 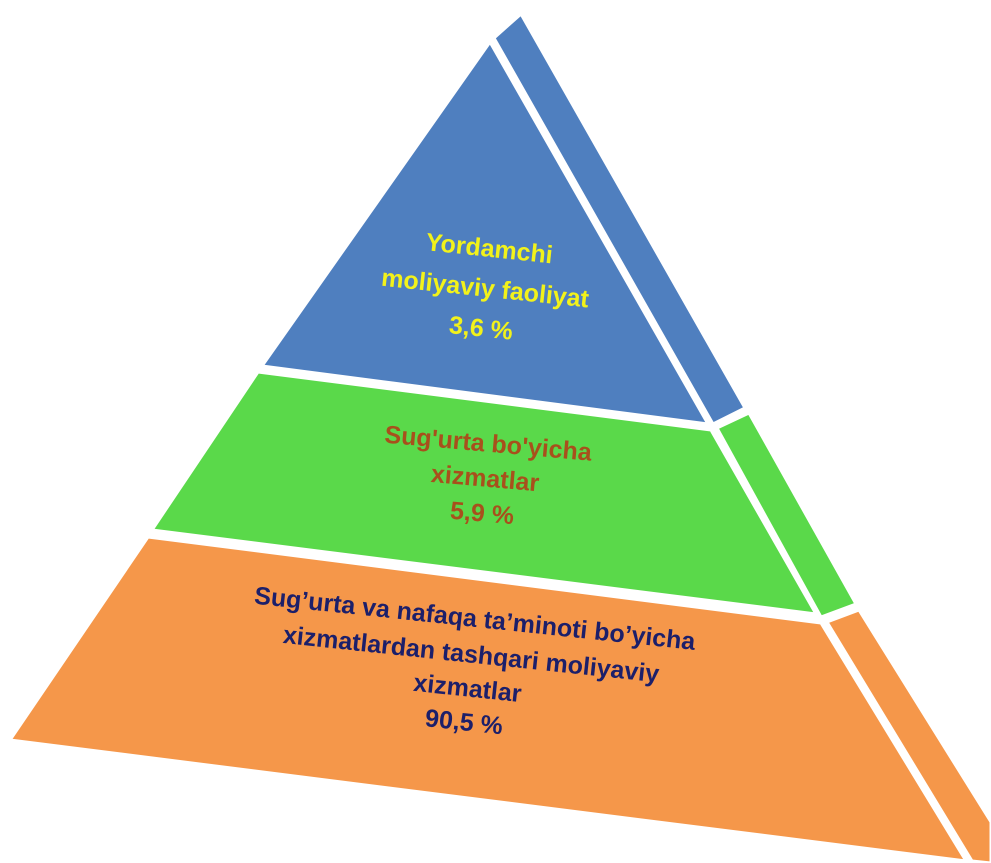 I want to click on bottom-layer-side, so click(x=907, y=735).